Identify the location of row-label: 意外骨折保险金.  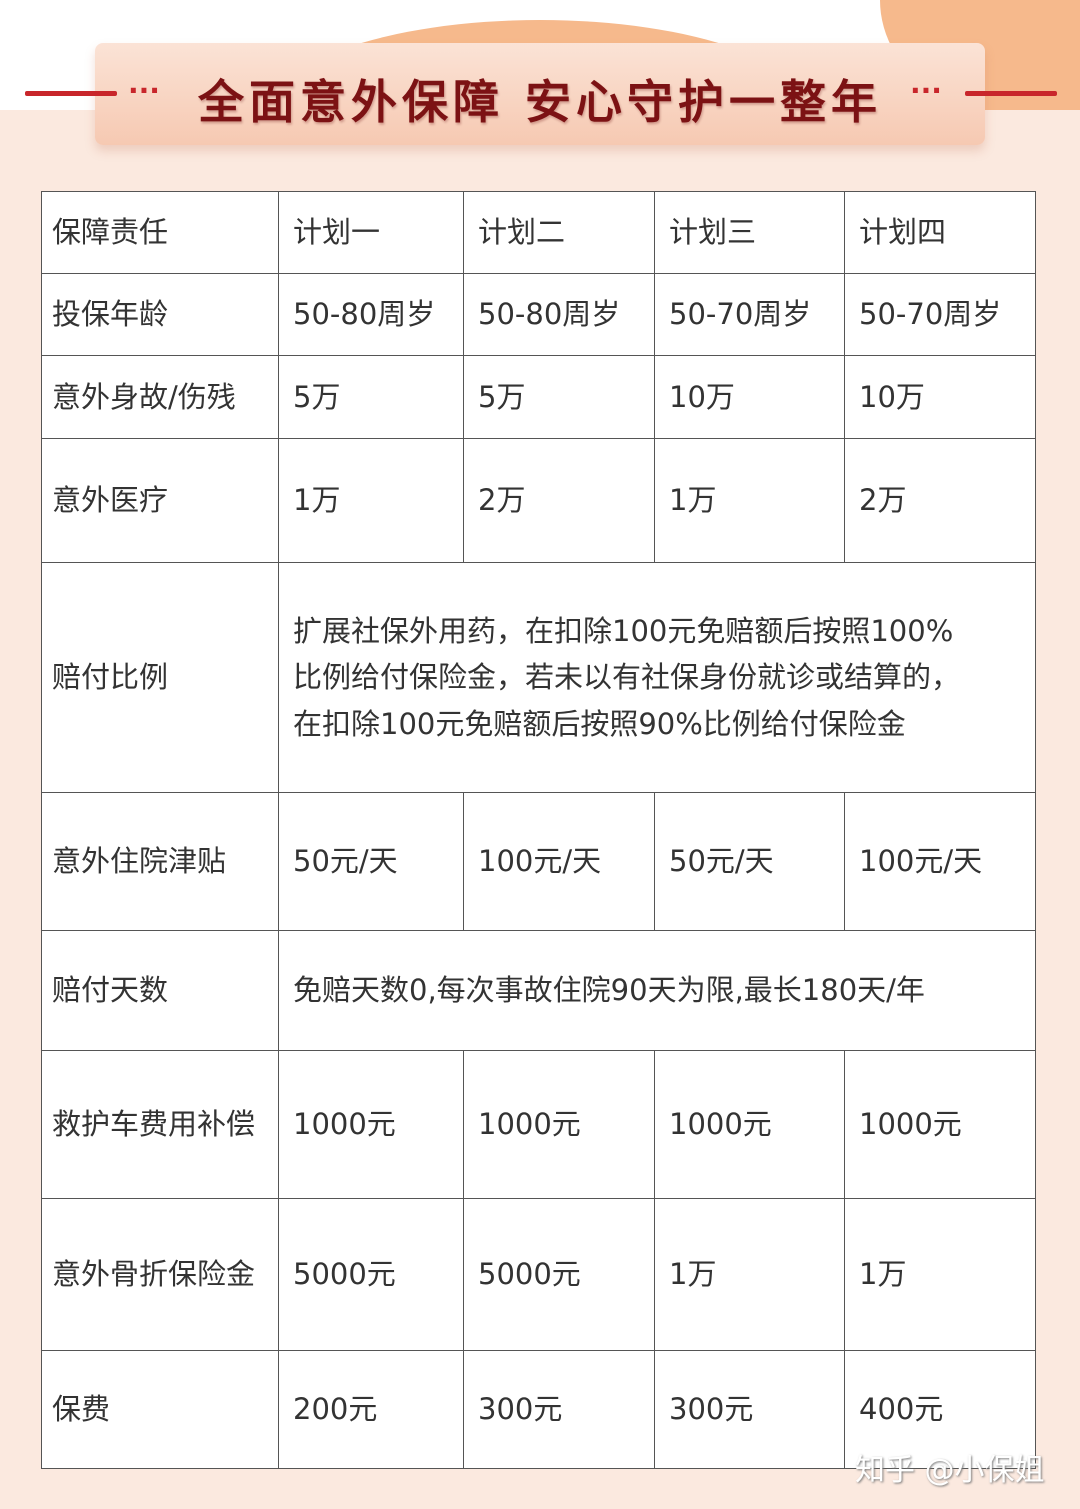
(160, 1274).